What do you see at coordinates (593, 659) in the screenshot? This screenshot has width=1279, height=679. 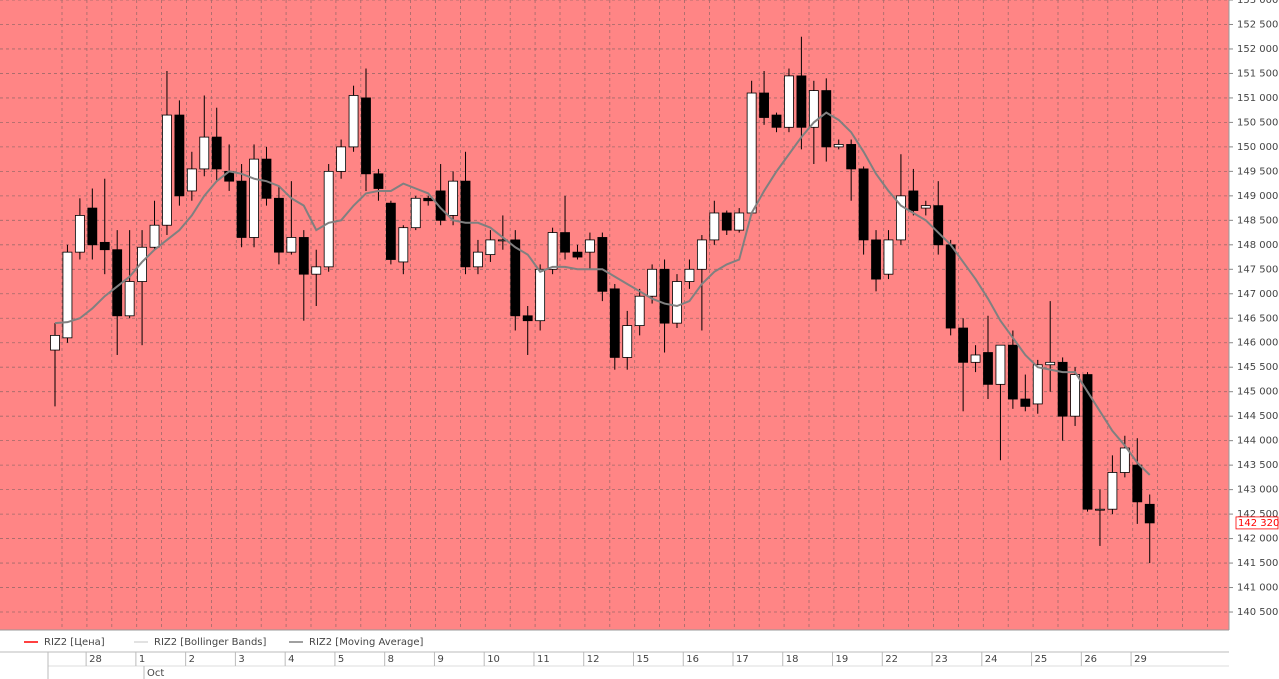 I see `x-tick-label: 12` at bounding box center [593, 659].